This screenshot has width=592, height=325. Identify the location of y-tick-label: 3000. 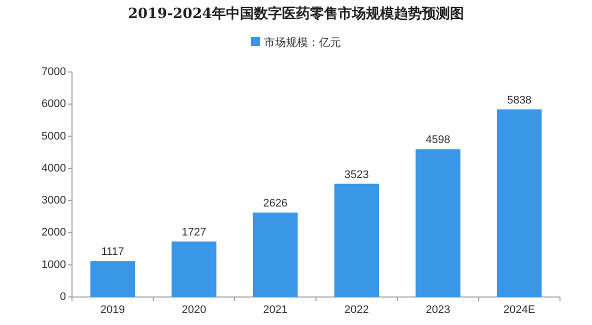
(54, 200).